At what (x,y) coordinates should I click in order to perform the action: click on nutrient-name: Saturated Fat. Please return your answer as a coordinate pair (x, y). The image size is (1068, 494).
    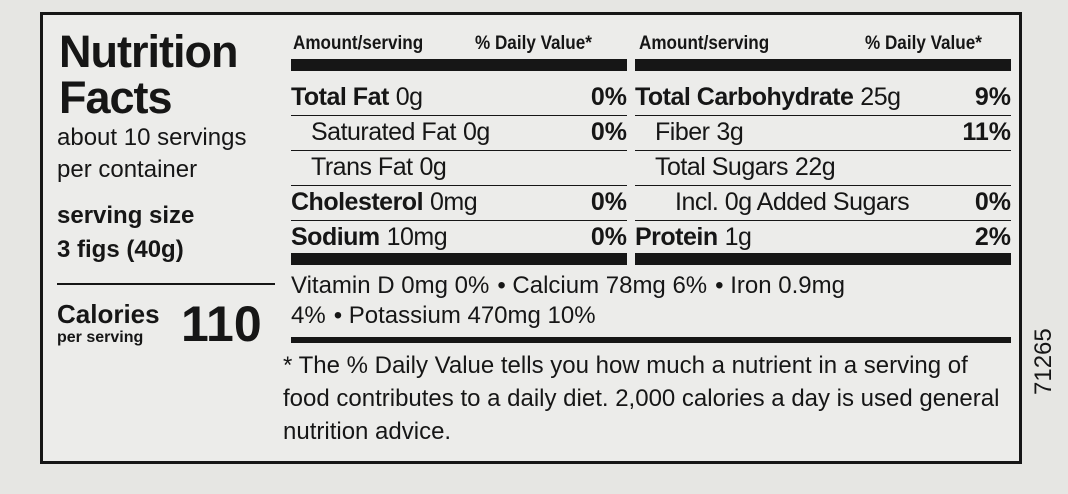
    Looking at the image, I should click on (383, 132).